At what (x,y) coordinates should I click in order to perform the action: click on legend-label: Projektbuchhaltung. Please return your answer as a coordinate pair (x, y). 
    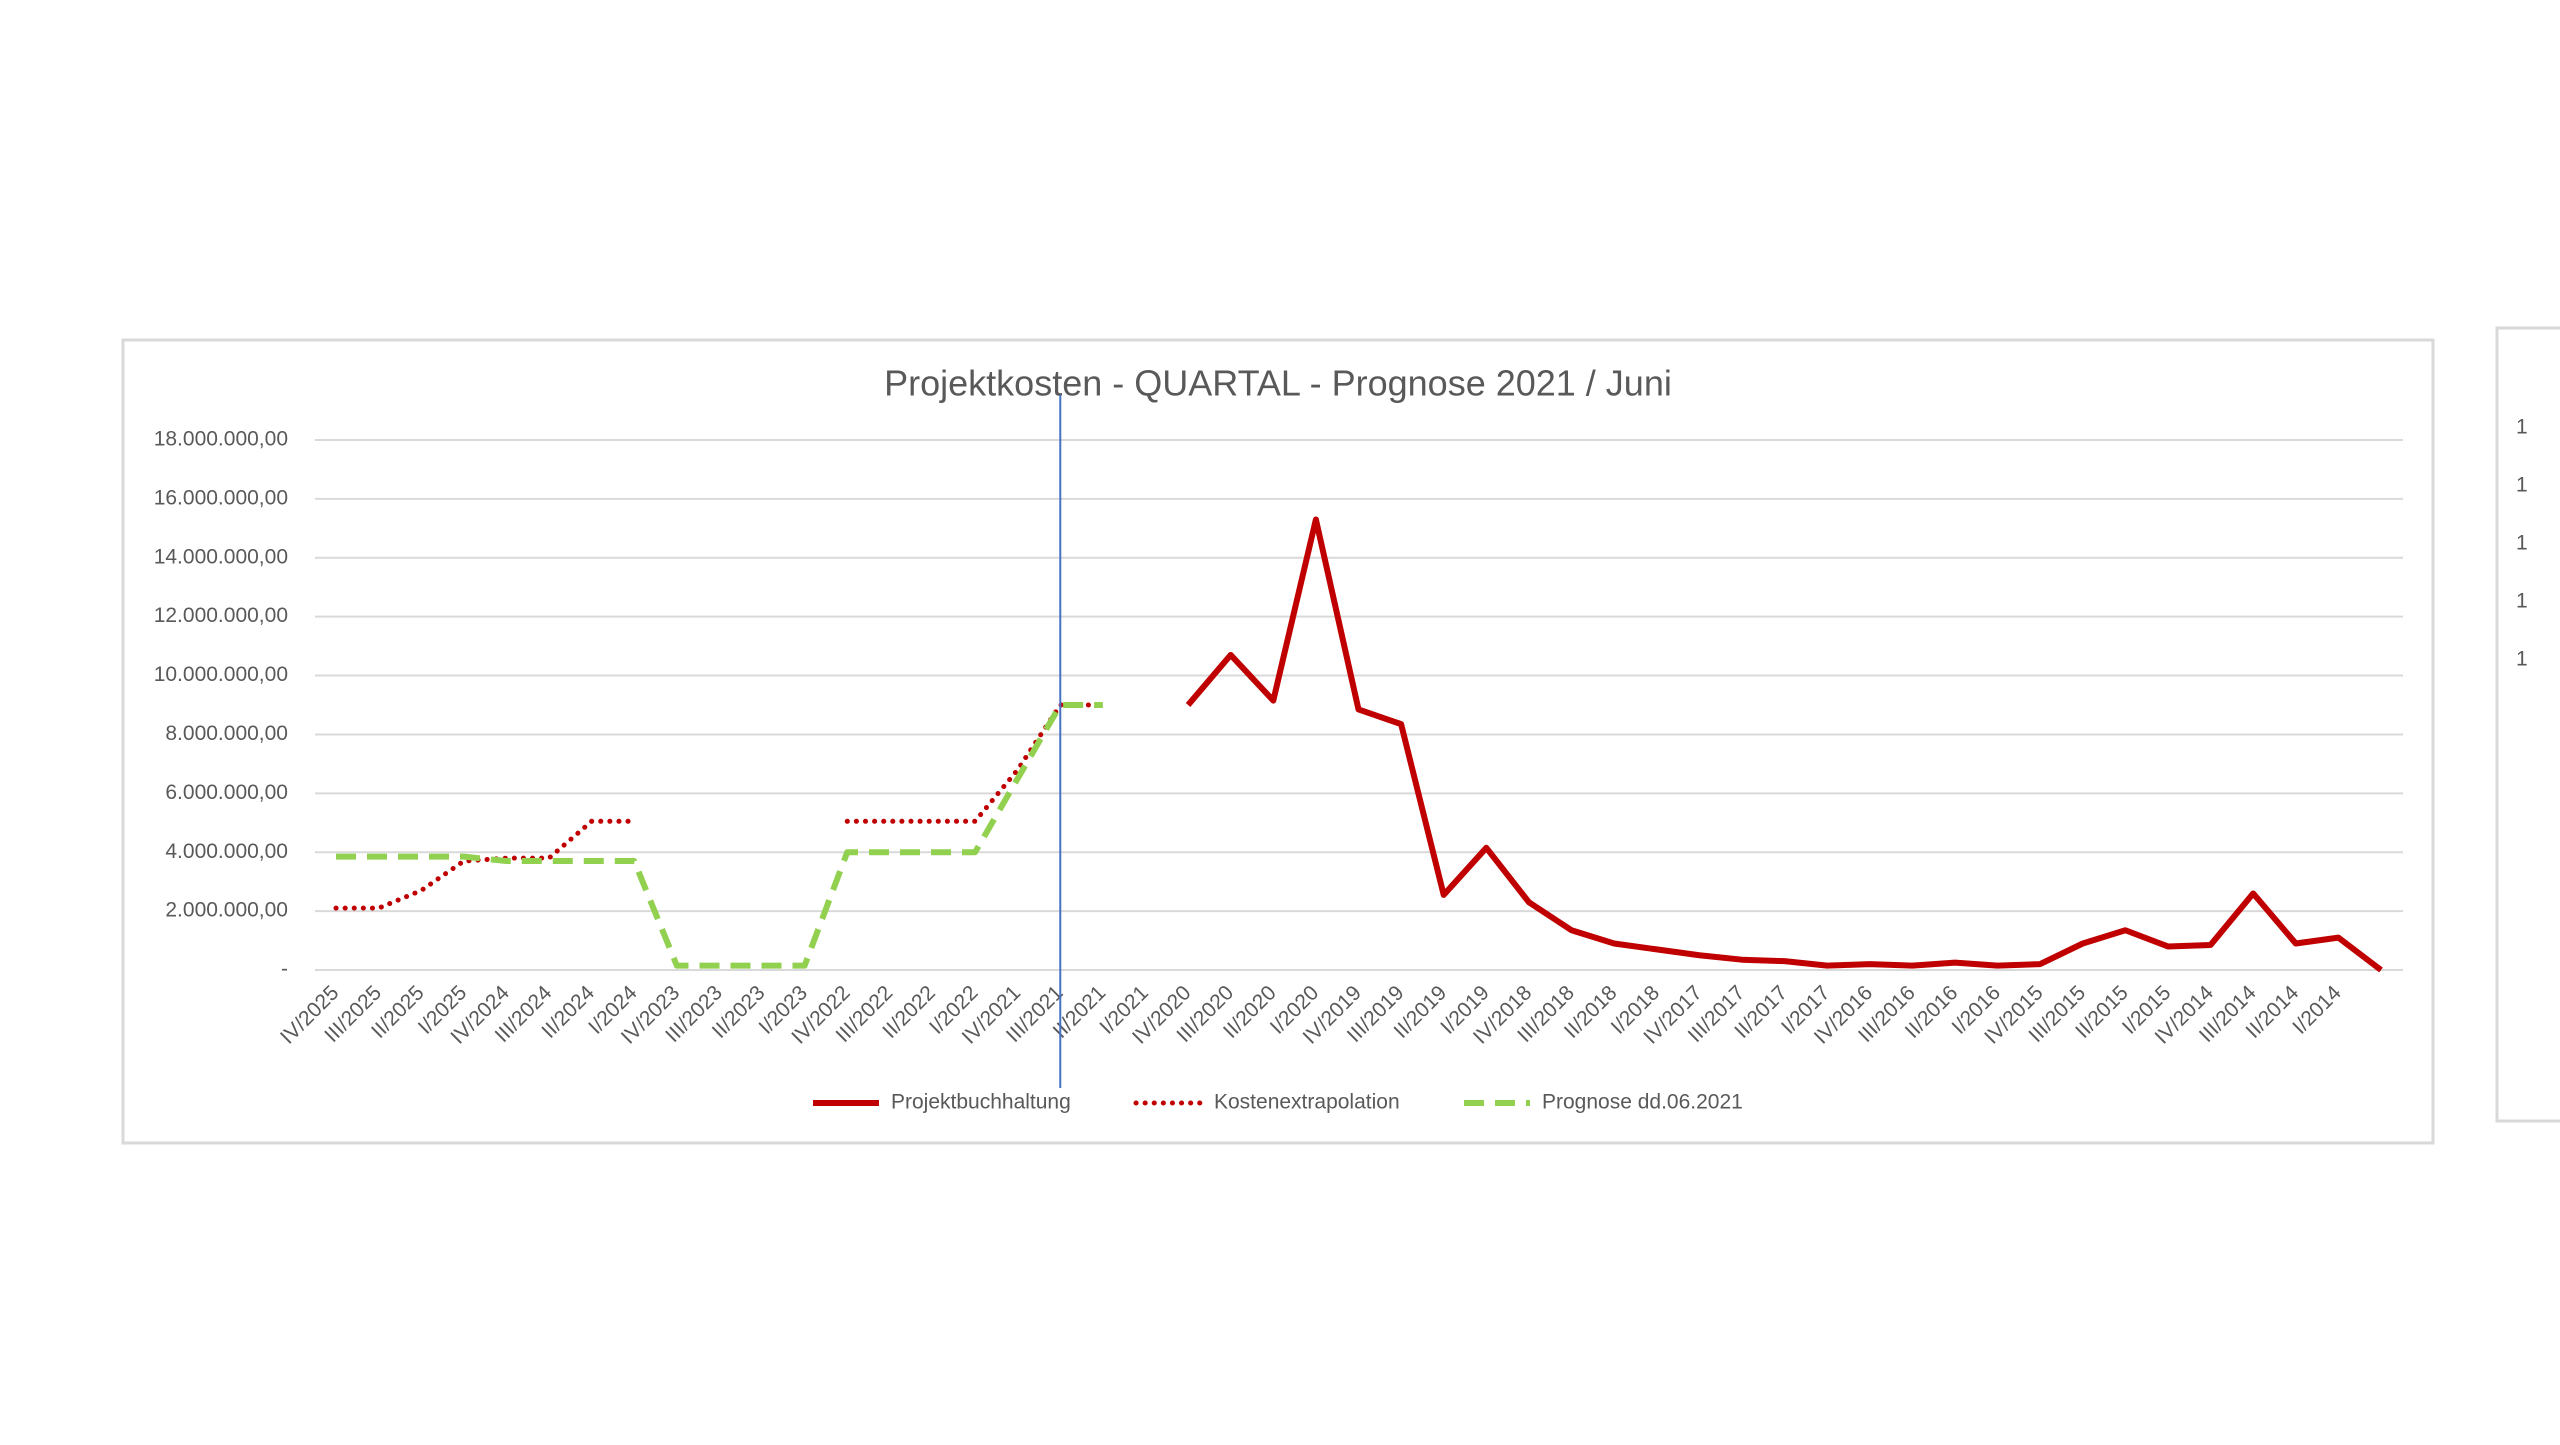
    Looking at the image, I should click on (981, 1102).